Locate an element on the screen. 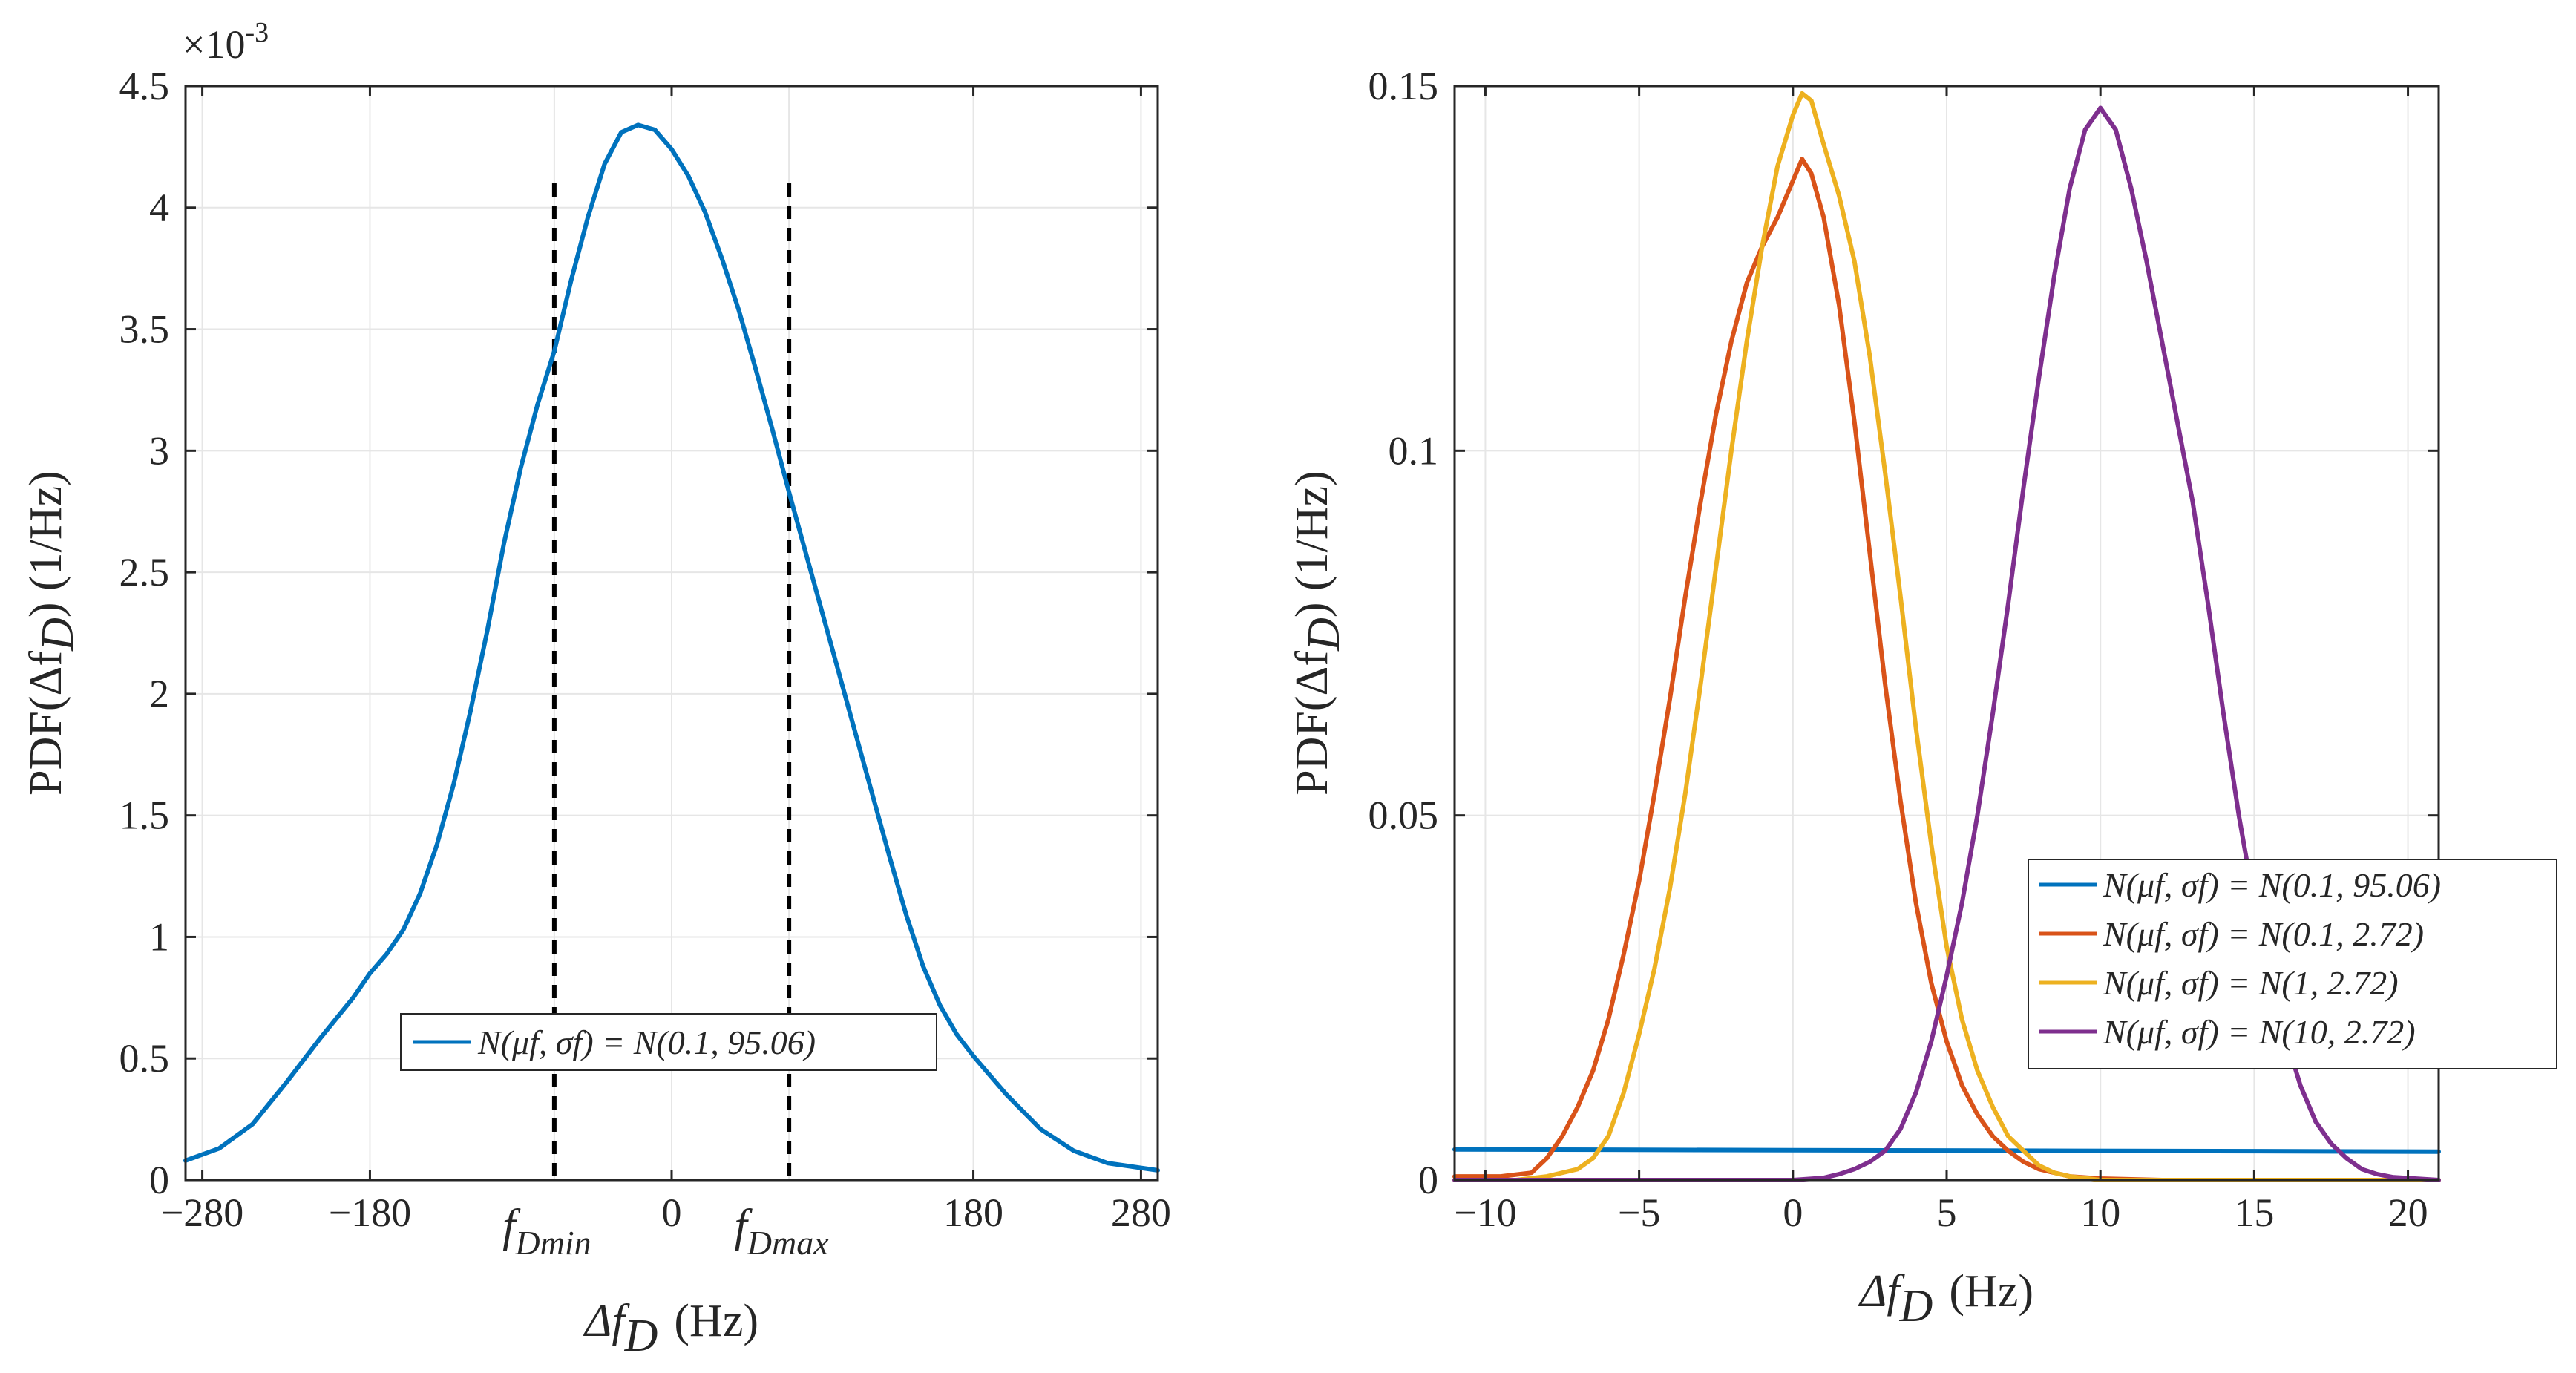  left-legend-box is located at coordinates (668, 1042).